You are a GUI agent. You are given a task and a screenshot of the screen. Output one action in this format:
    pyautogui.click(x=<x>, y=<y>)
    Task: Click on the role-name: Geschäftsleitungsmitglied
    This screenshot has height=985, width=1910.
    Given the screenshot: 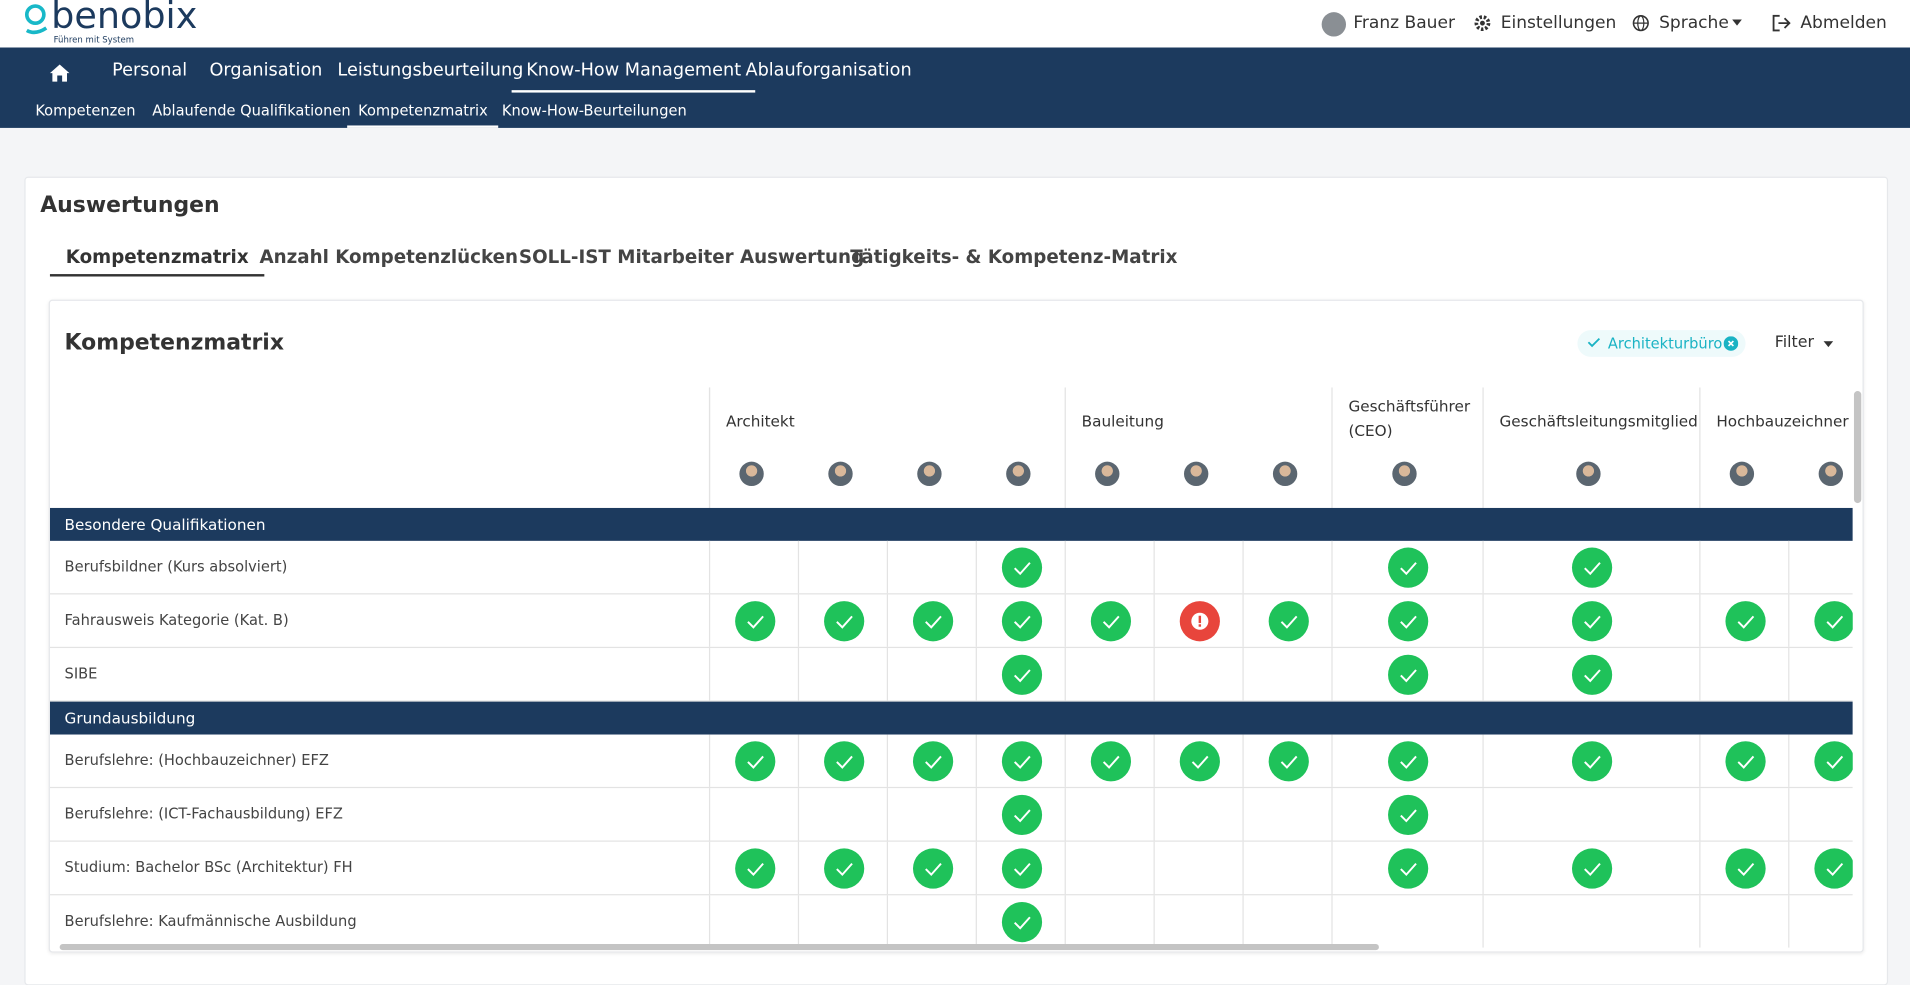 What is the action you would take?
    pyautogui.click(x=1598, y=420)
    